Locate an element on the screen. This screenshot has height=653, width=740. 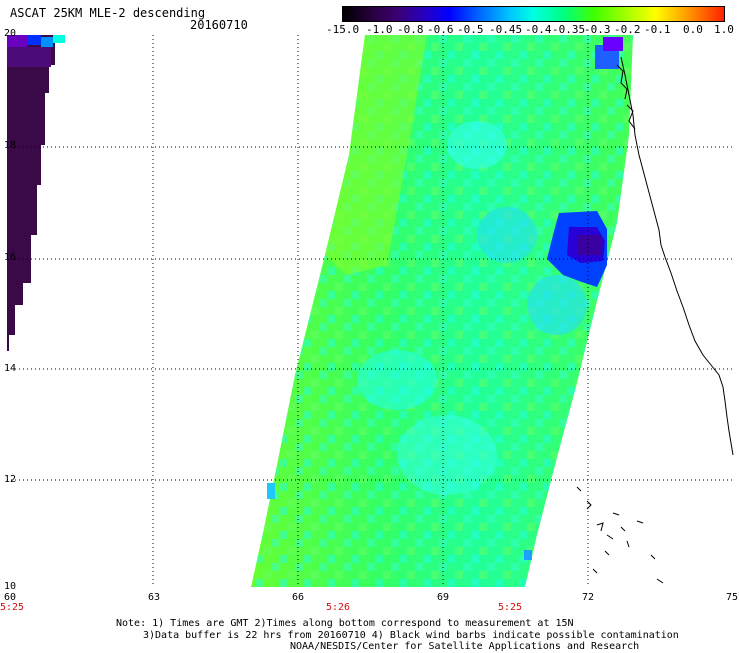
lon-label: 60 is located at coordinates (10, 597).